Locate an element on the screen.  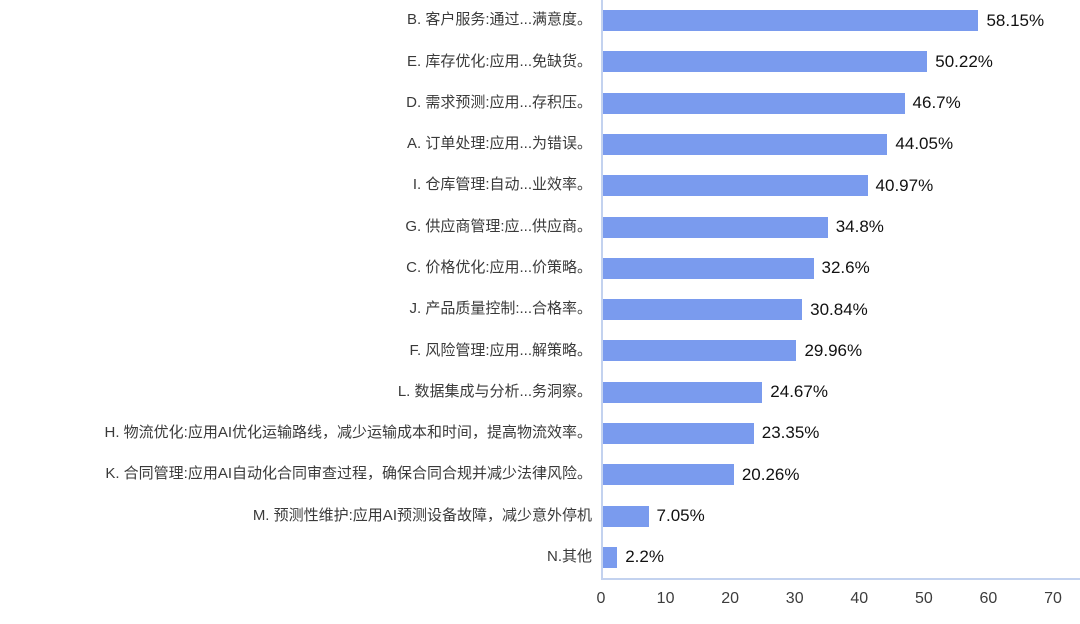
chart-row: C. 价格优化:应用...价策略。 32.6% is located at coordinates (540, 268).